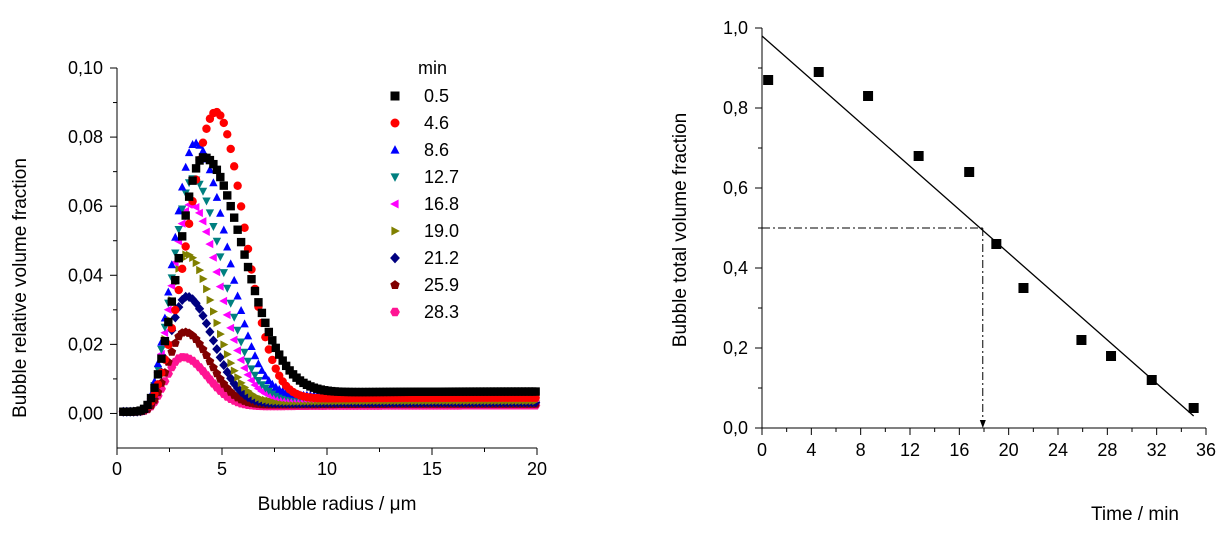 Image resolution: width=1230 pixels, height=534 pixels. What do you see at coordinates (85, 344) in the screenshot?
I see `y-tick-label: 0,02` at bounding box center [85, 344].